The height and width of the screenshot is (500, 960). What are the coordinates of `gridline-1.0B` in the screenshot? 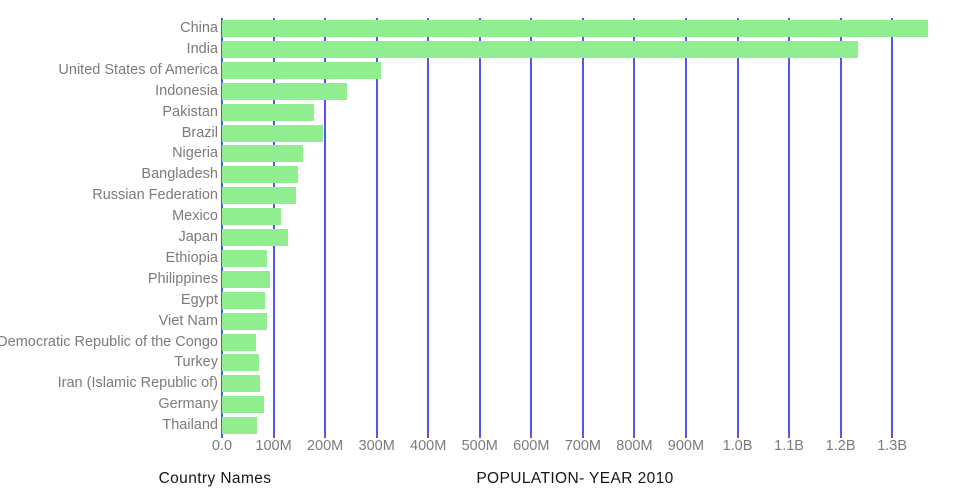 It's located at (737, 228).